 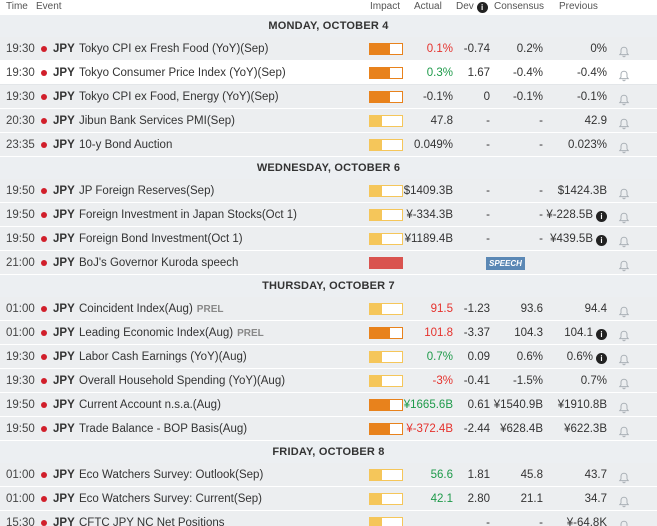 What do you see at coordinates (161, 239) in the screenshot?
I see `event-name: Foreign Bond Investment(Oct 1)` at bounding box center [161, 239].